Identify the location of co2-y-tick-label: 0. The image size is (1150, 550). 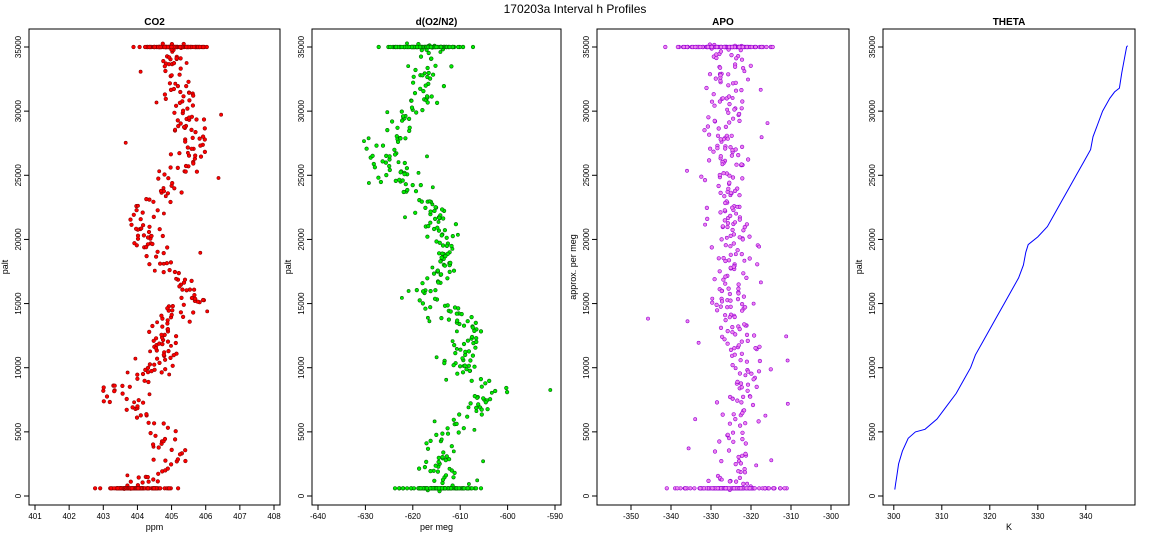
(18, 495).